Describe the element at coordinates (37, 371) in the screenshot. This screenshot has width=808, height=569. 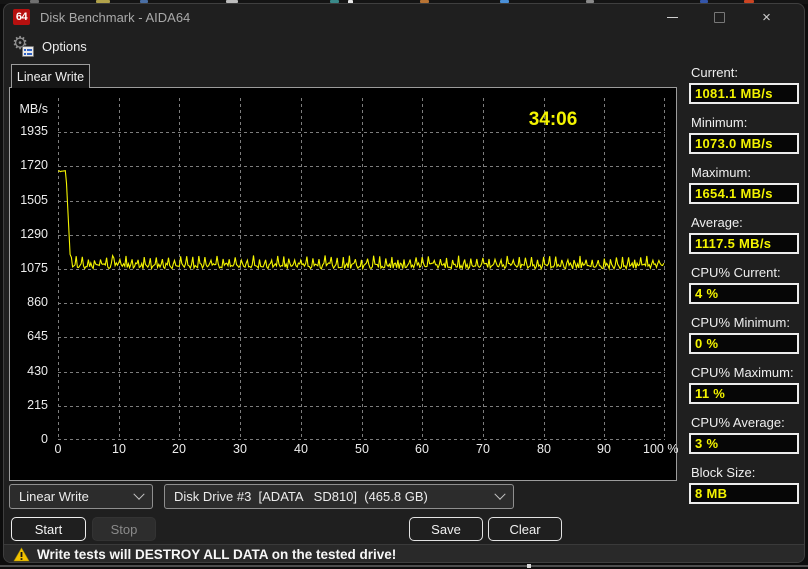
I see `y-tick-label: 430` at that location.